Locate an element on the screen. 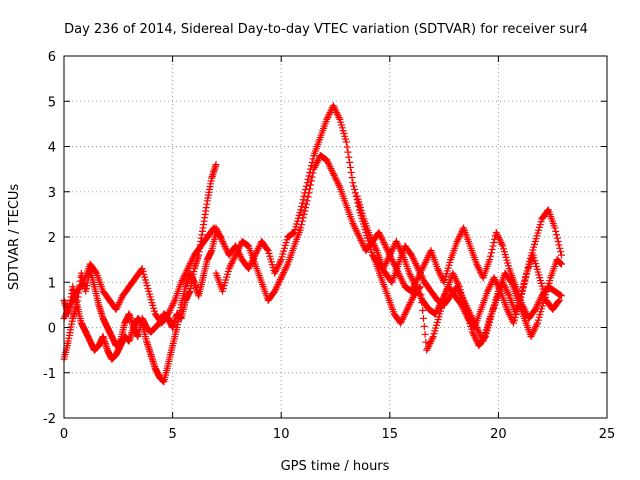 The height and width of the screenshot is (480, 640). x-tick-label: 20 is located at coordinates (498, 434).